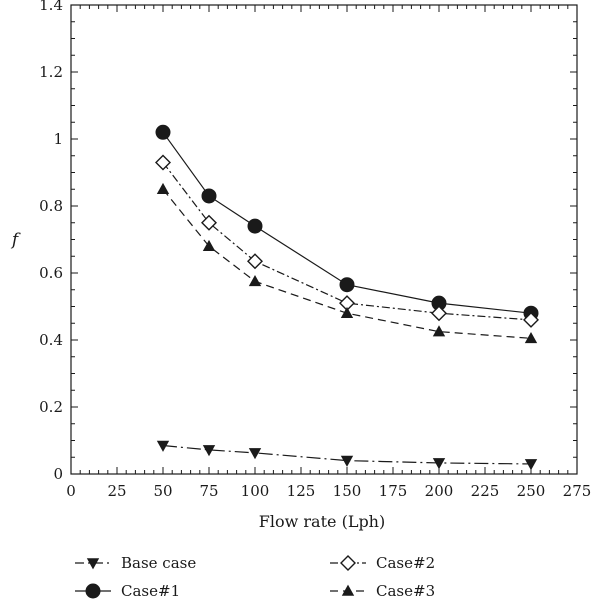 The height and width of the screenshot is (603, 600). Describe the element at coordinates (58, 139) in the screenshot. I see `y-tick-label: 1` at that location.